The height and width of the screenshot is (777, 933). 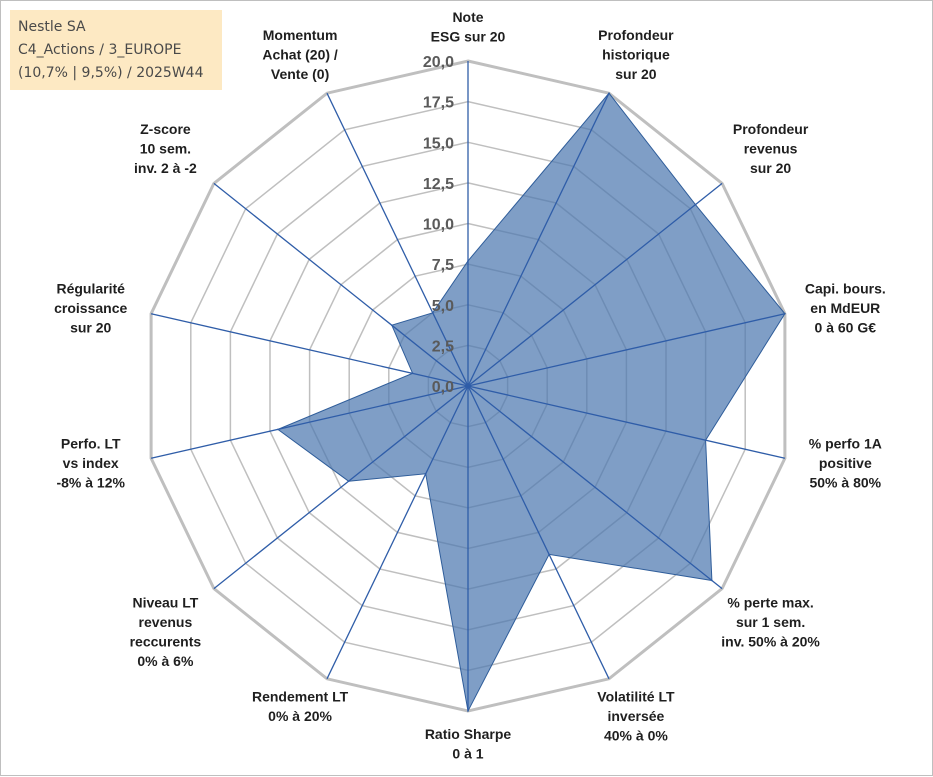 What do you see at coordinates (90, 308) in the screenshot?
I see `axis-label-11: Régularité croissance sur 20` at bounding box center [90, 308].